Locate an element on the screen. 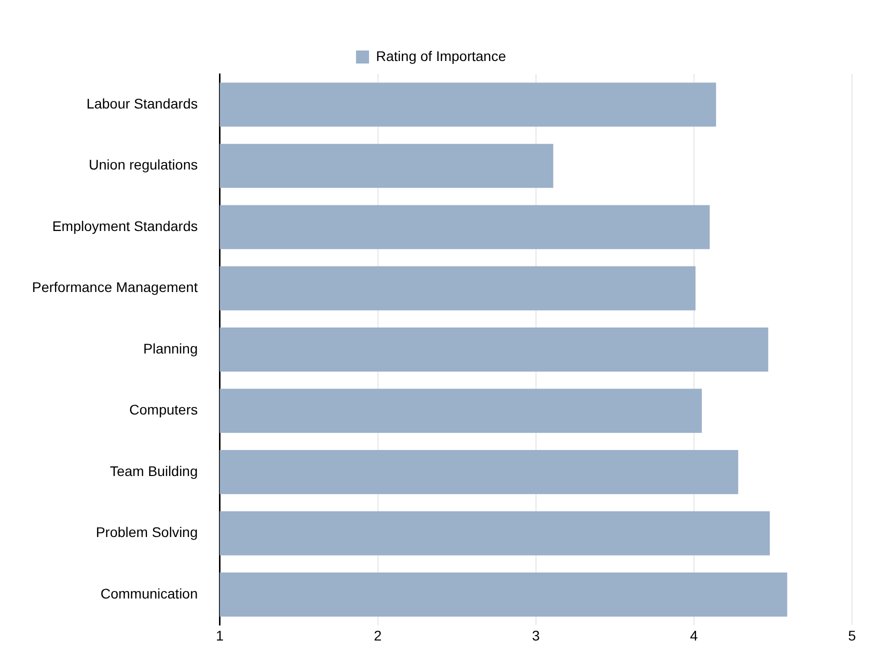 The width and height of the screenshot is (872, 658). x-tick-label: 5 is located at coordinates (852, 635).